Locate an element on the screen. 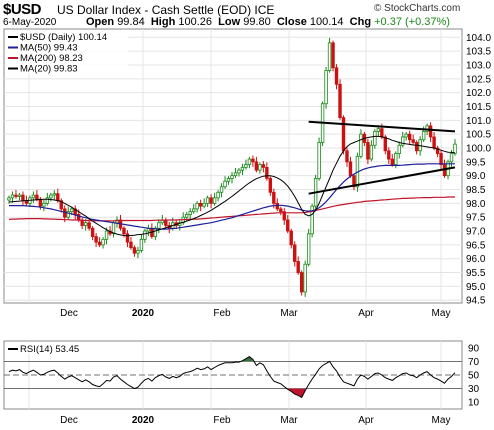 This screenshot has height=430, width=494. high-value: 100.26 is located at coordinates (195, 22).